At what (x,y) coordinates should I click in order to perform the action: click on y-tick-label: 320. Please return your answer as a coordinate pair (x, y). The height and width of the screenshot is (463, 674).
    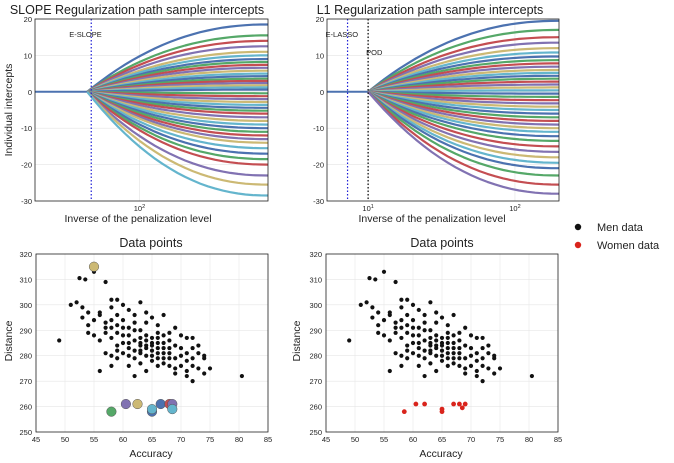
    Looking at the image, I should click on (315, 254).